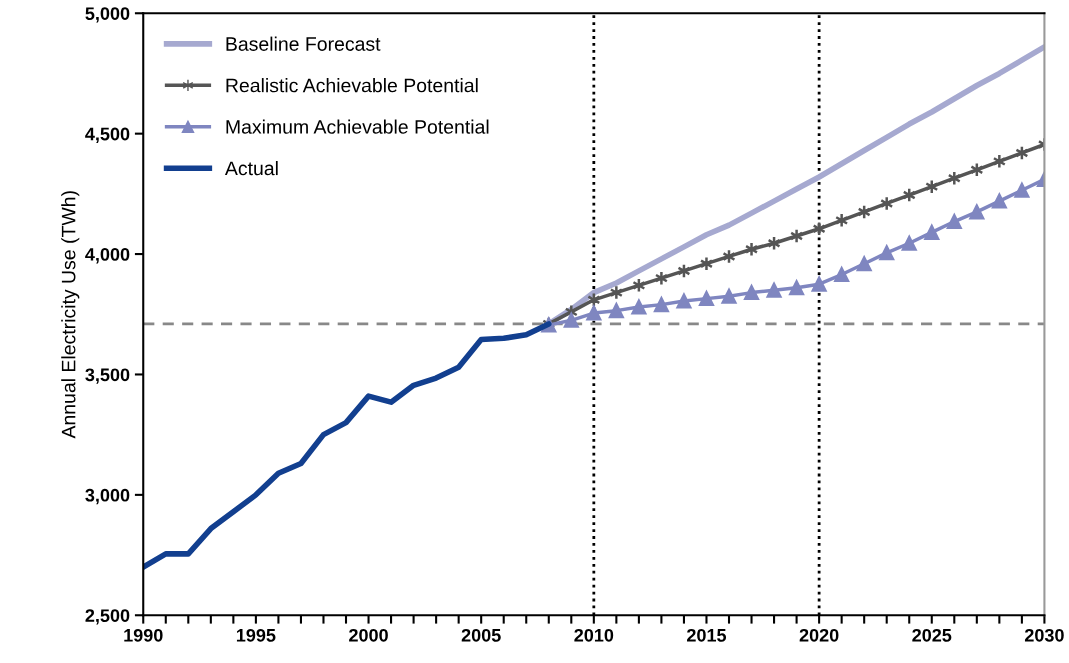  I want to click on y-tick-label: 5,000, so click(107, 15).